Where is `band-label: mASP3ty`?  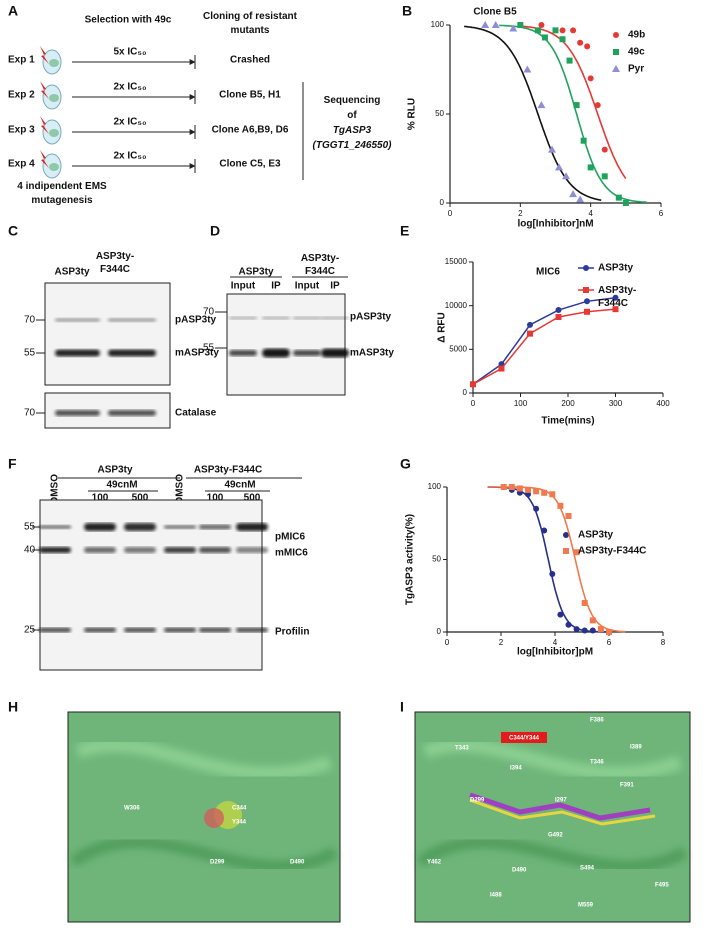
band-label: mASP3ty is located at coordinates (197, 353).